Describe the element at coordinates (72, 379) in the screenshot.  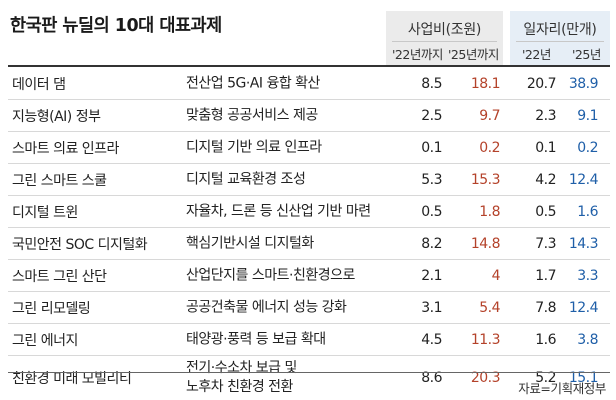
I see `project-name: 친환경 미래 모빌리티` at that location.